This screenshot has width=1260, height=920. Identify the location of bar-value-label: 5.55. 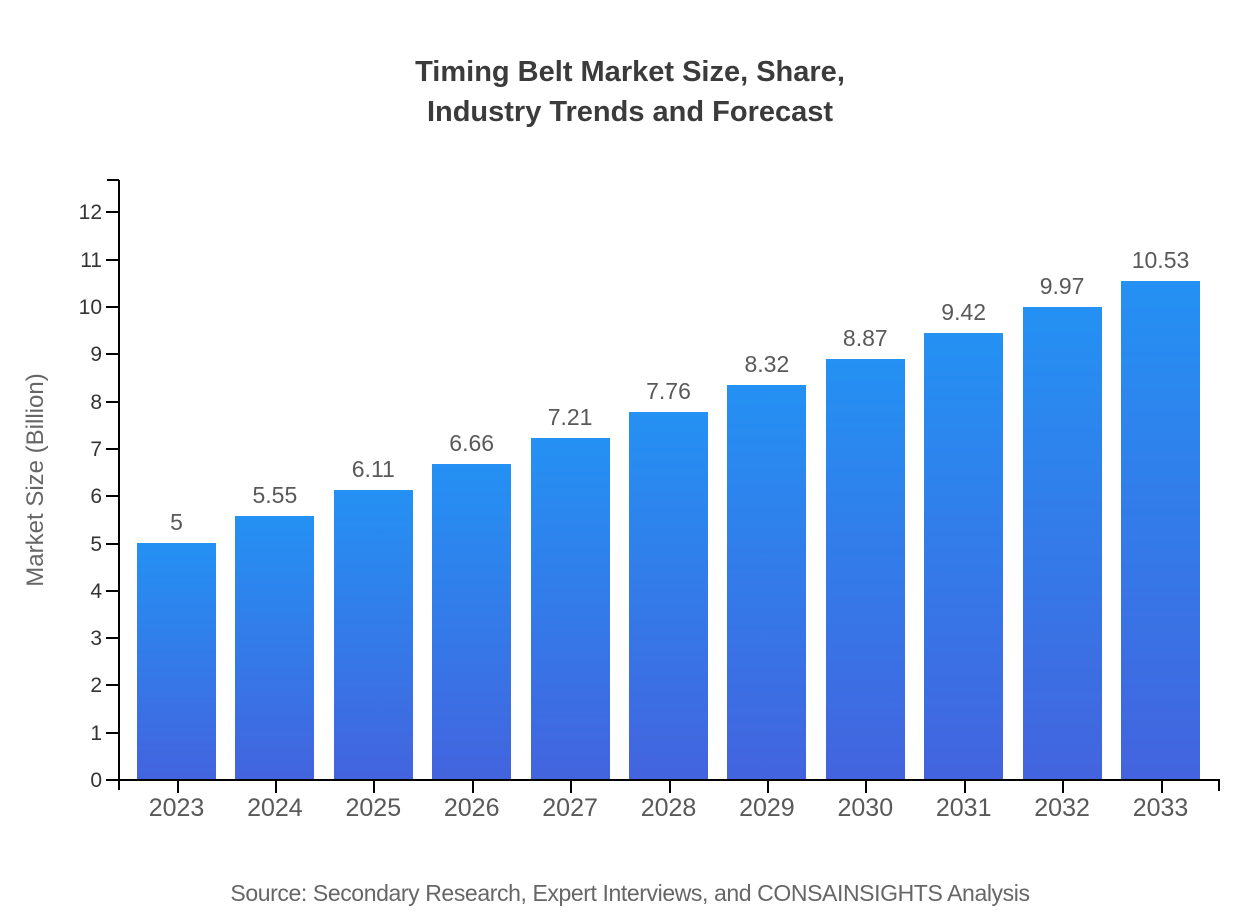
(275, 495).